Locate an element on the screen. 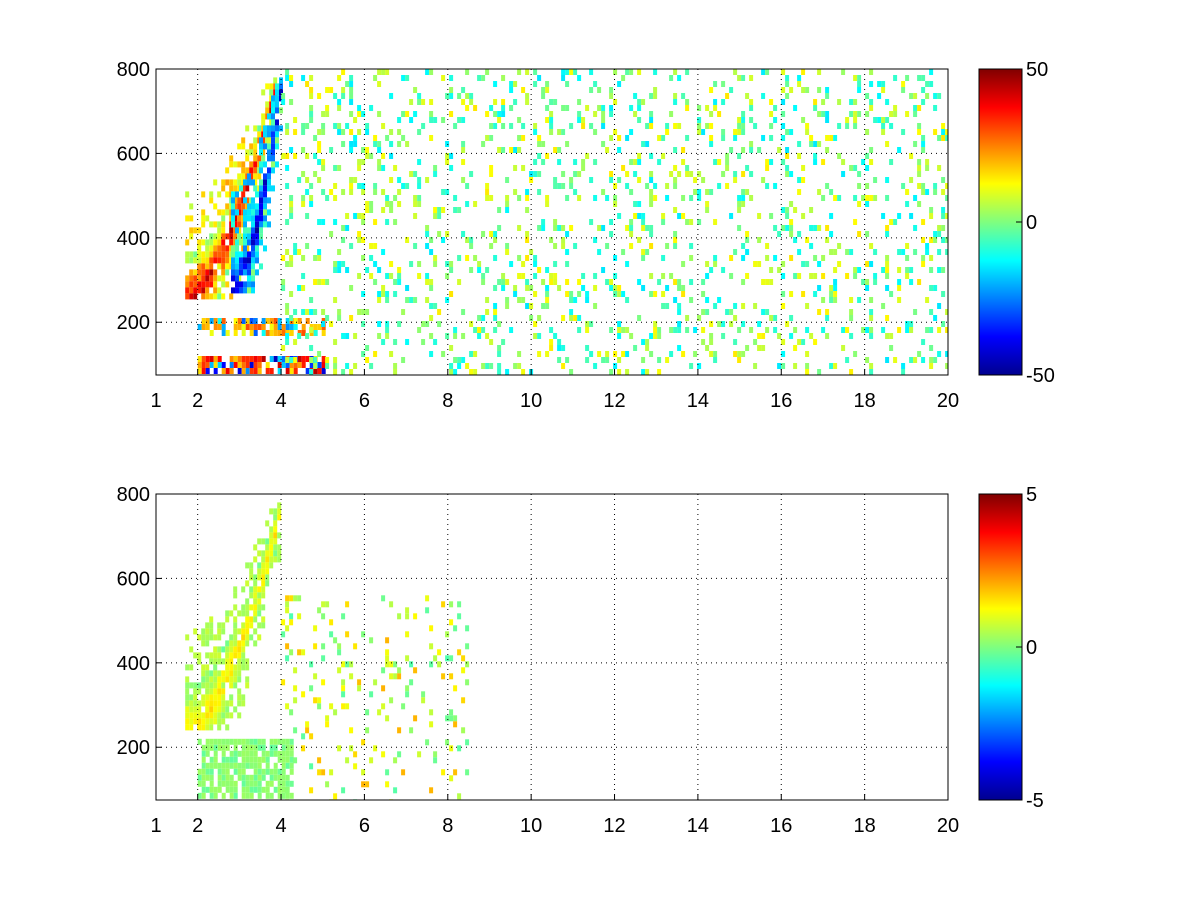 The image size is (1200, 900). bottom-colorbar-tick-label: 5 is located at coordinates (1031, 495).